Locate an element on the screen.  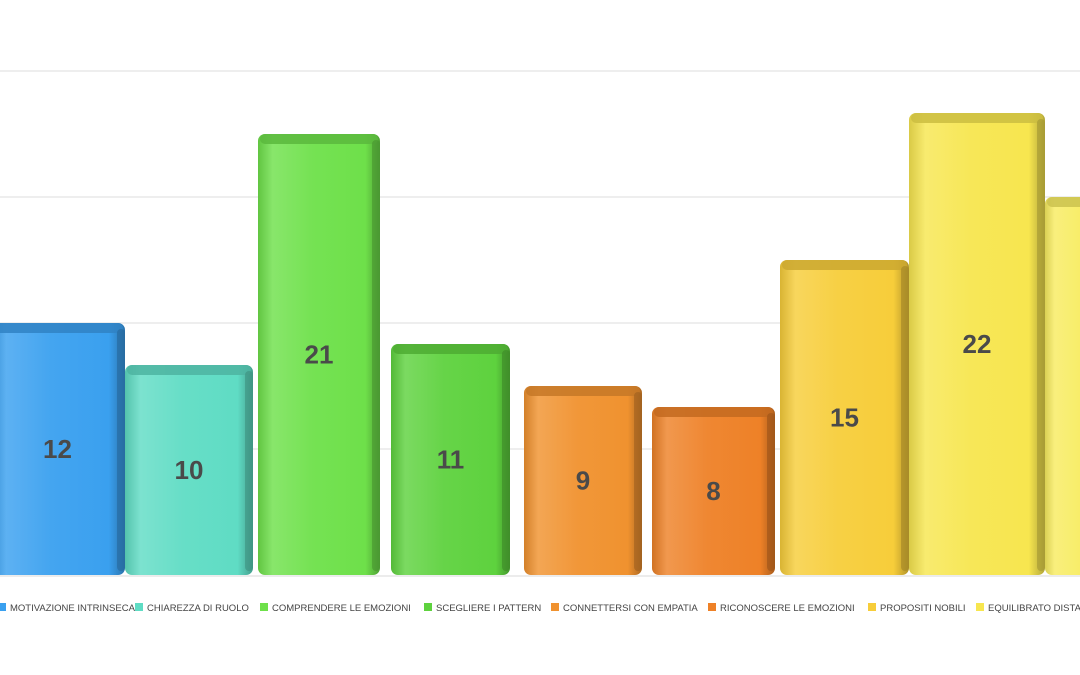
legend-label: COMPRENDERE LE EMOZIONI is located at coordinates (341, 608).